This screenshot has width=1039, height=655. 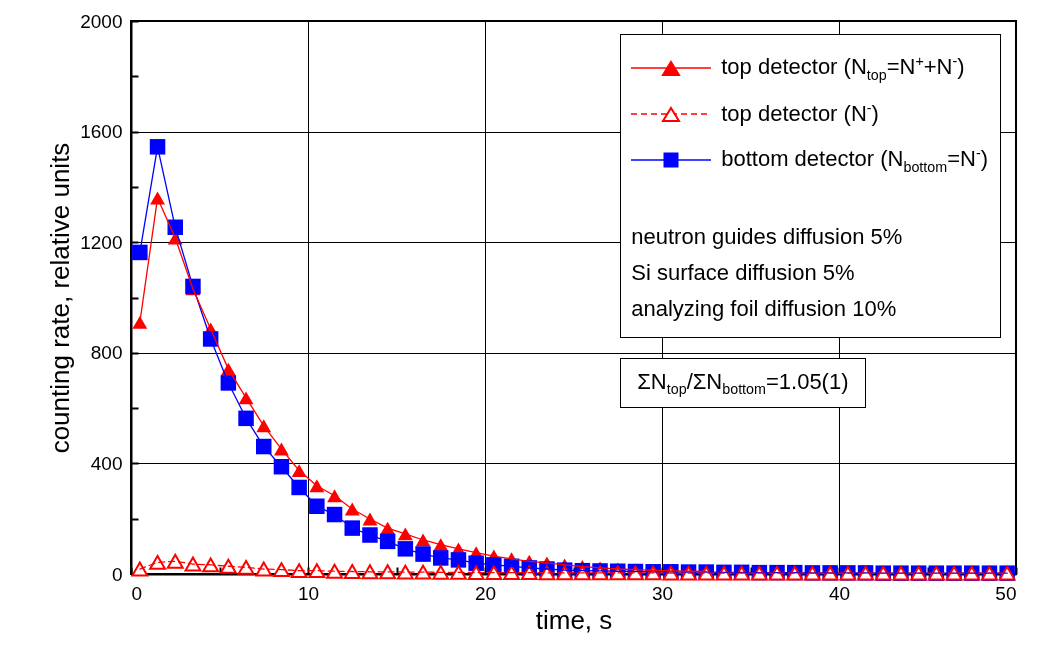 What do you see at coordinates (854, 160) in the screenshot?
I see `legend-label: bottom detector (N$_{bottom}$=N$^{-}$)` at bounding box center [854, 160].